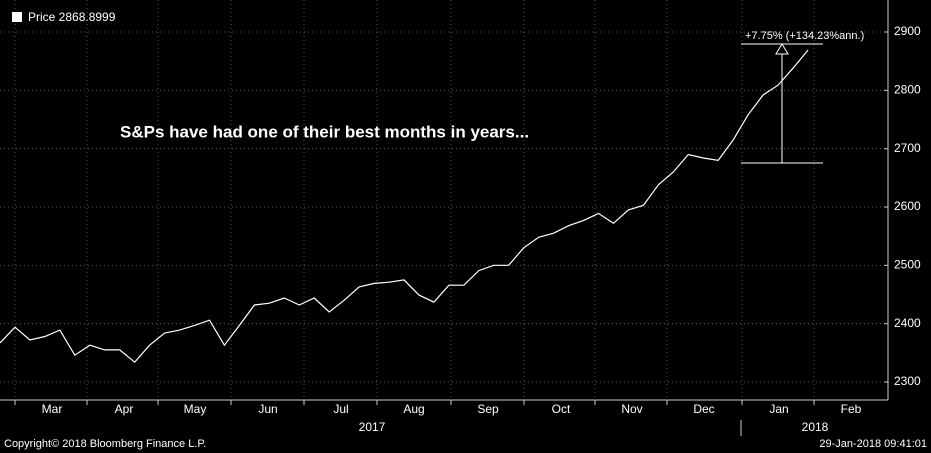  Describe the element at coordinates (631, 409) in the screenshot. I see `x-tick-label: Nov` at that location.